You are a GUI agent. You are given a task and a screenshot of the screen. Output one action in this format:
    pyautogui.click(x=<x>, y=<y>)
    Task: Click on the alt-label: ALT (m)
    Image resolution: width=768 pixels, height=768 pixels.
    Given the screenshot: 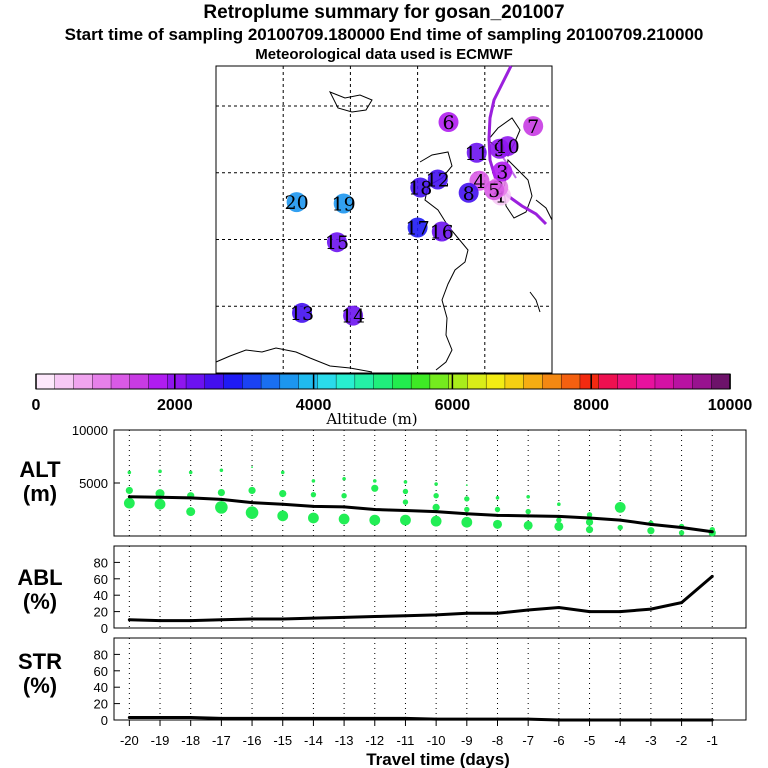 What is the action you would take?
    pyautogui.click(x=40, y=482)
    